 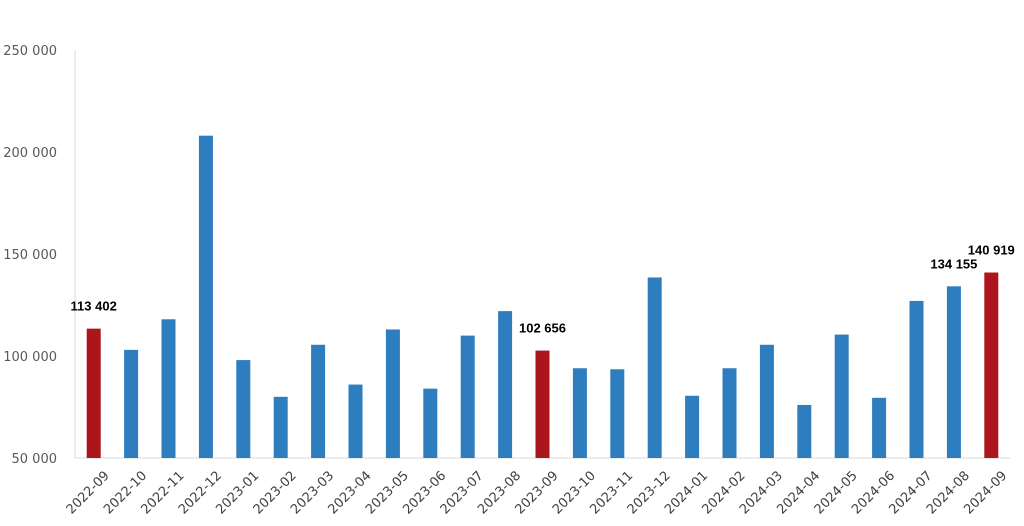 What do you see at coordinates (953, 263) in the screenshot?
I see `data-label-2024-08: 134 155` at bounding box center [953, 263].